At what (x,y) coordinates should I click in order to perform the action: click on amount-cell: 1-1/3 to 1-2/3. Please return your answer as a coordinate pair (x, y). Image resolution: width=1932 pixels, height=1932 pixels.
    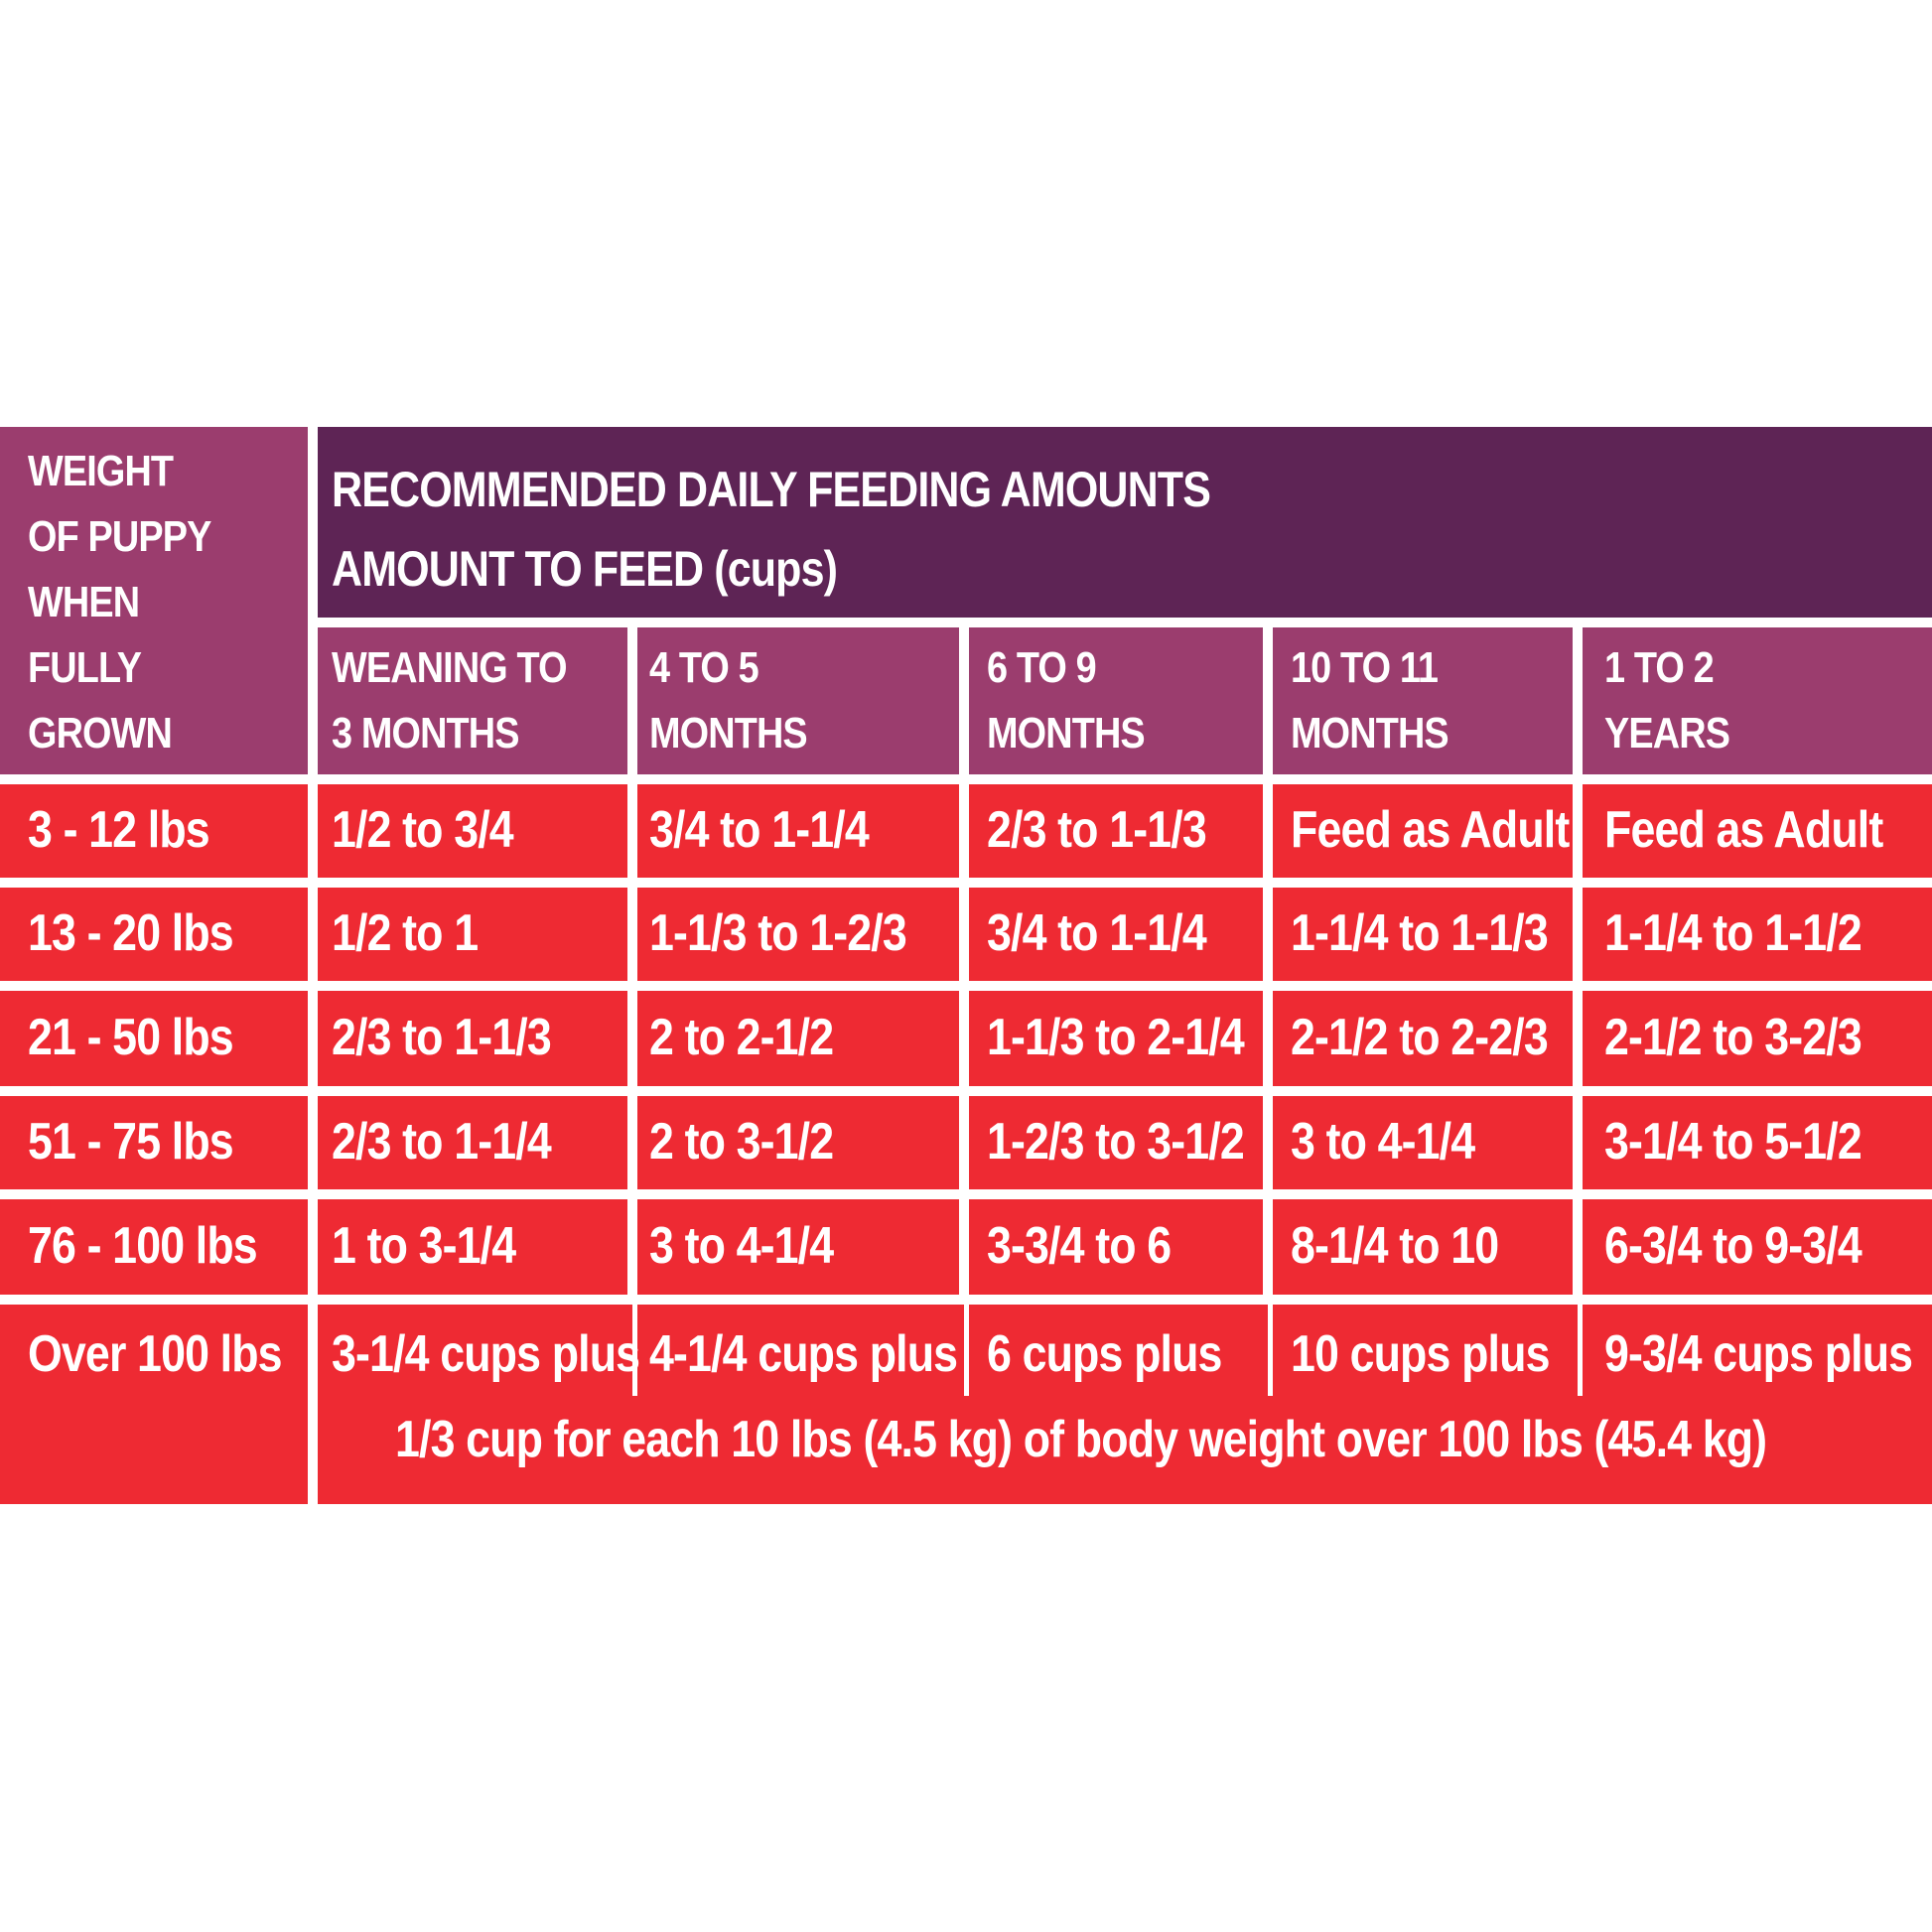
    Looking at the image, I should click on (798, 935).